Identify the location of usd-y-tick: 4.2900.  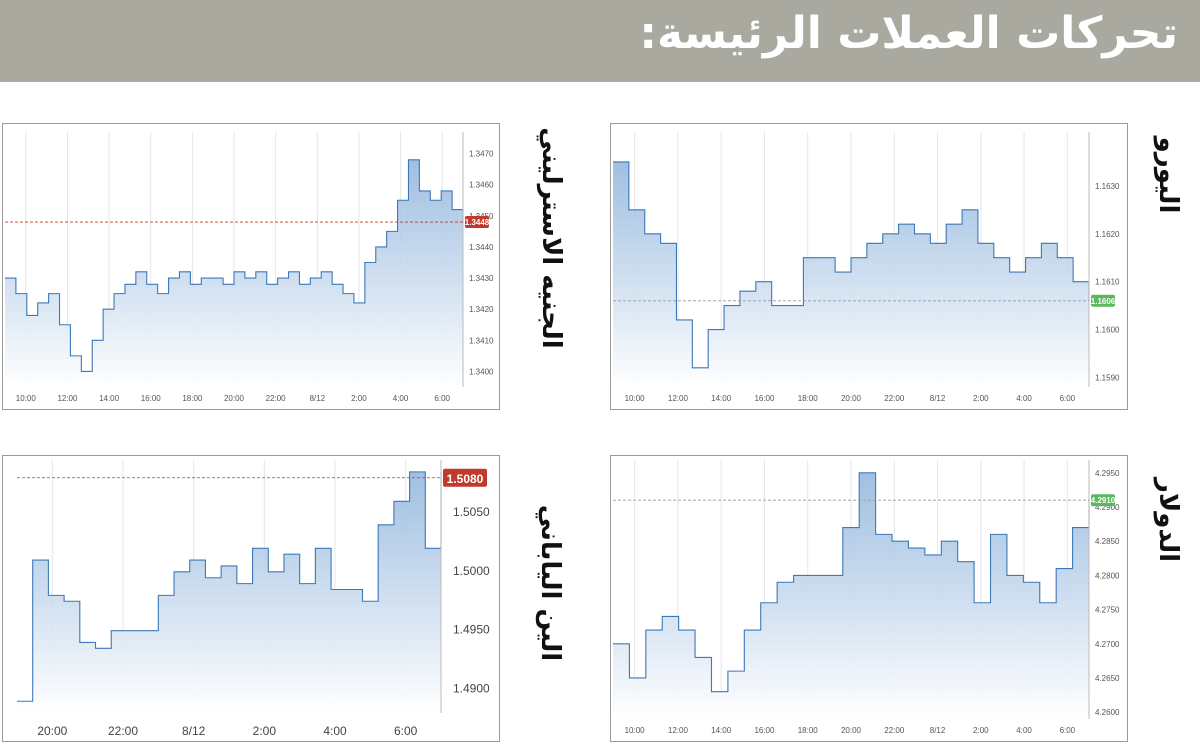
(1107, 507).